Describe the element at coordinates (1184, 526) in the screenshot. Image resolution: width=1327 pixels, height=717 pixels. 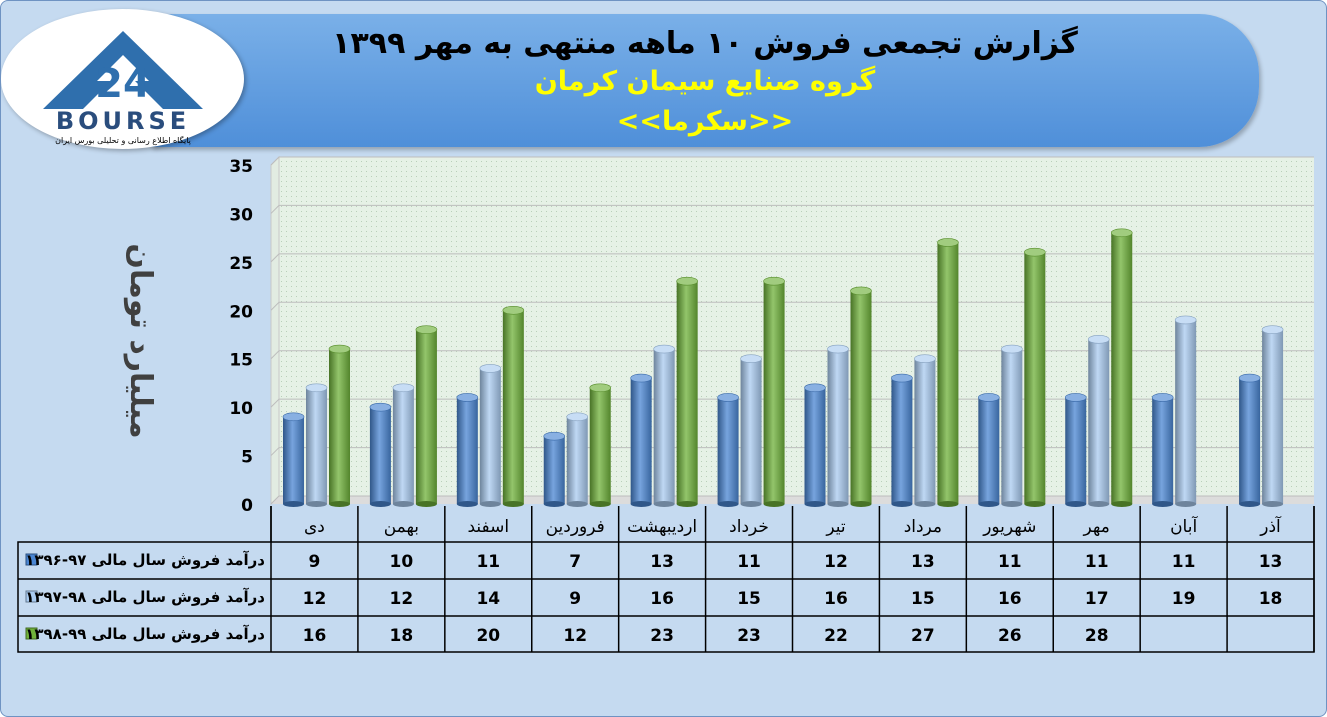
I see `x-tick-label: آبان` at that location.